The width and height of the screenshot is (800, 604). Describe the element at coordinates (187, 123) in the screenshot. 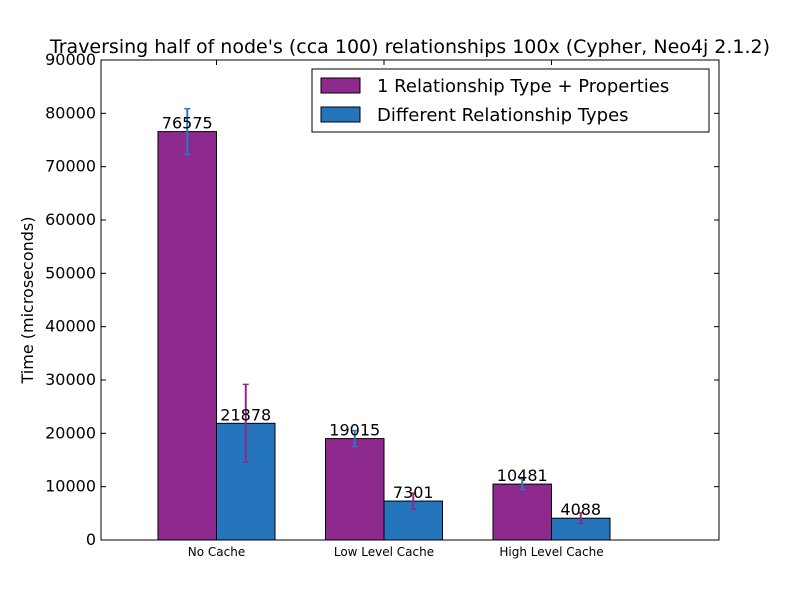

I see `data-label: 76575` at that location.